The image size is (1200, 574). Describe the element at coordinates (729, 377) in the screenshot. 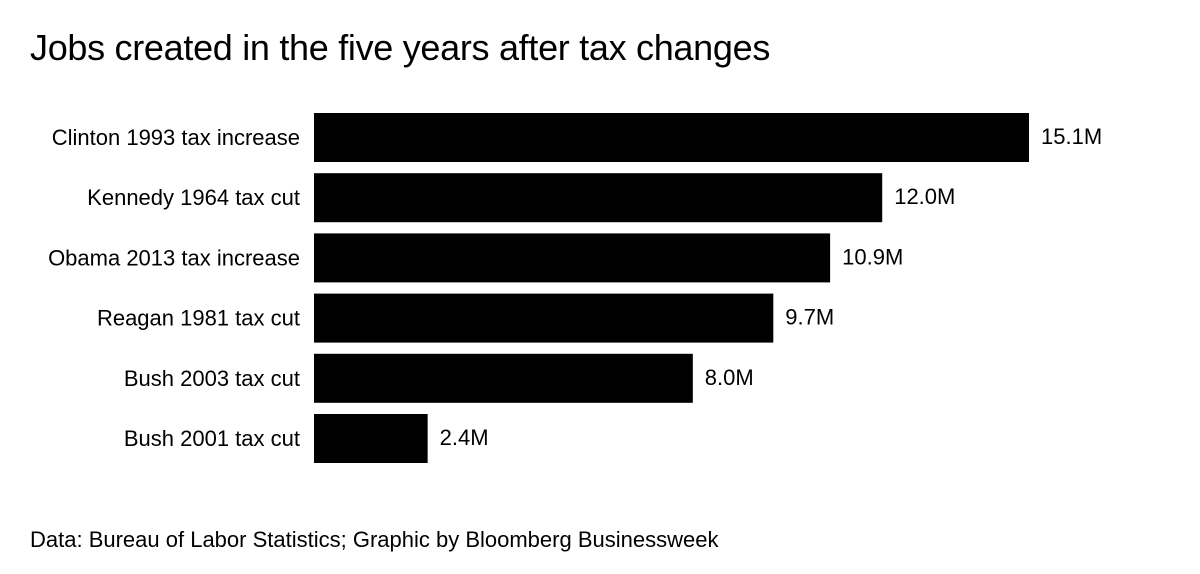

I see `value-label: 8.0M` at that location.